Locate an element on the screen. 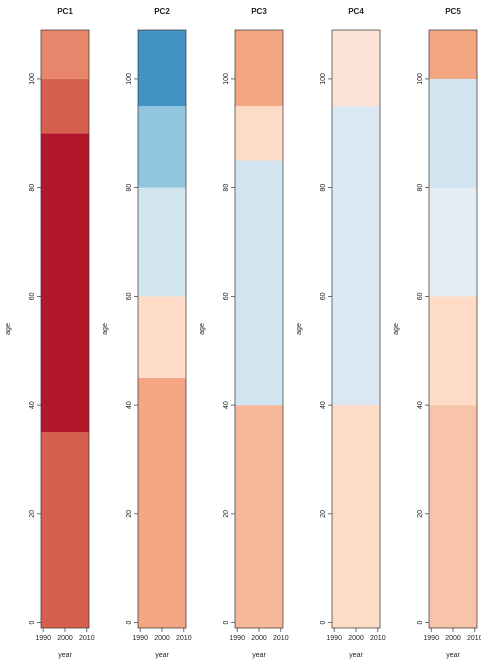 This screenshot has height=667, width=481. panel-title: PC2 is located at coordinates (162, 11).